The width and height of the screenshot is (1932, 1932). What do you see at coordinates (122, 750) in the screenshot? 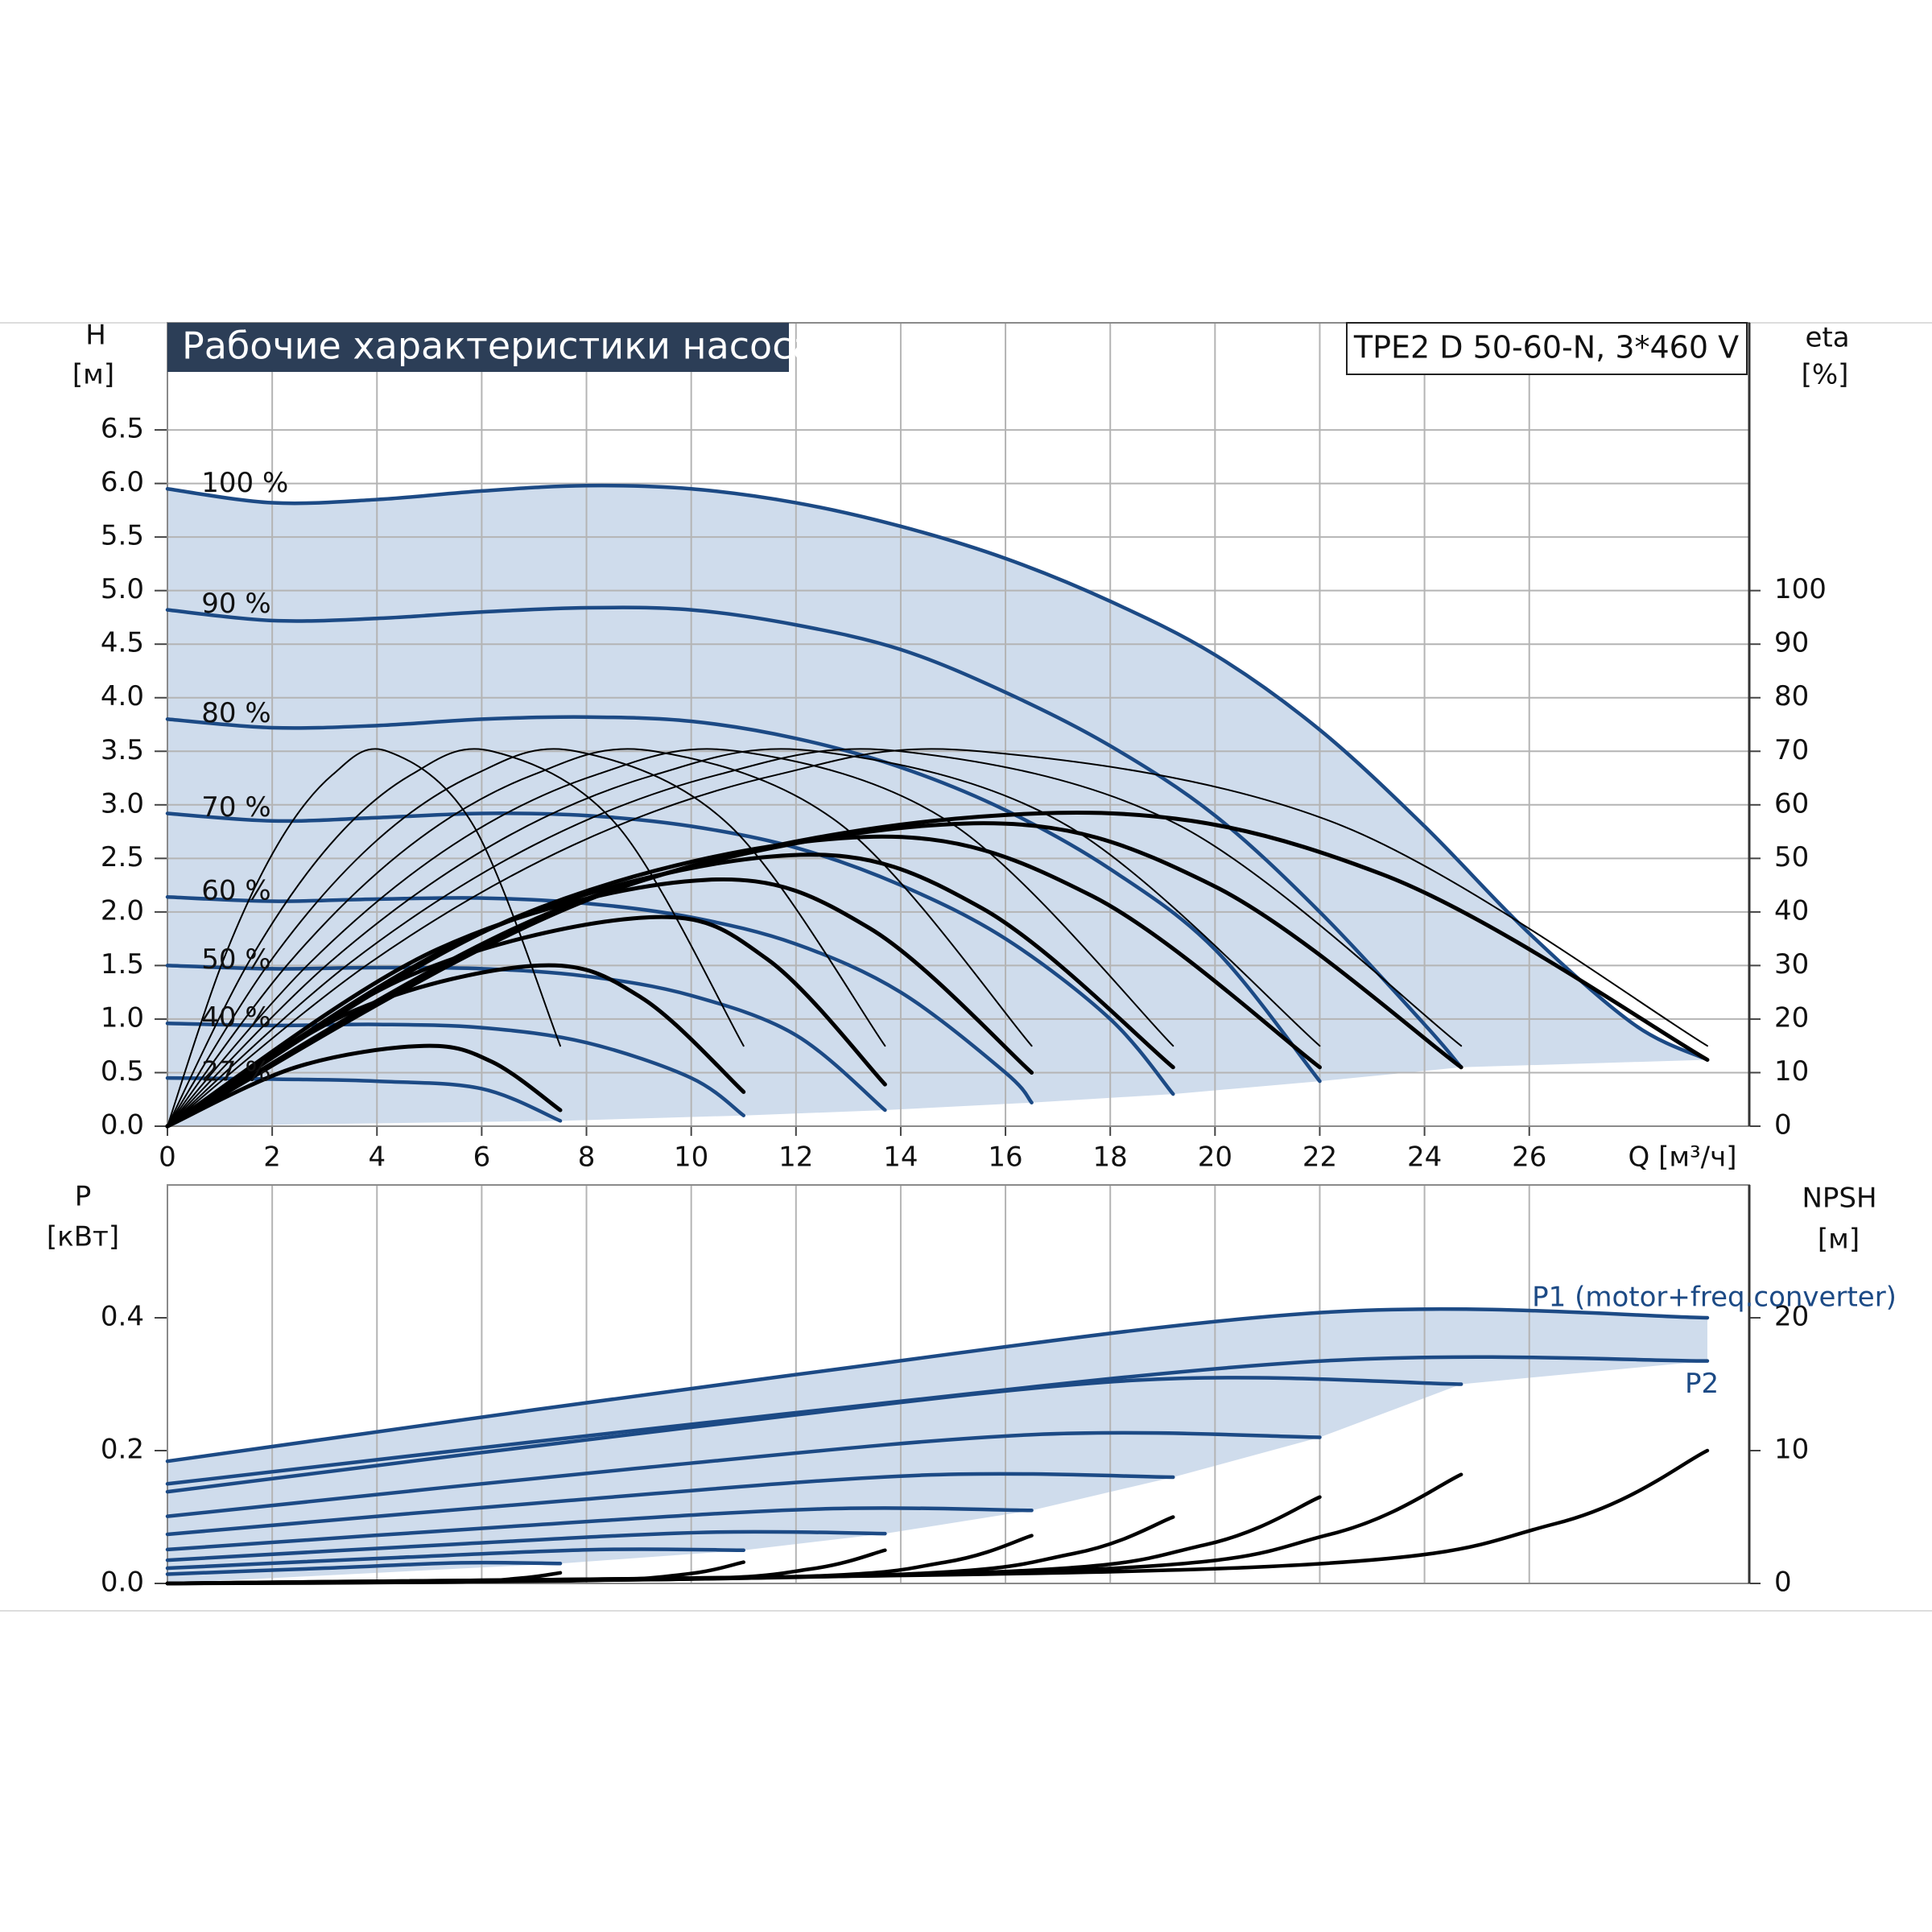
I see `y-tick-label: 3.5` at bounding box center [122, 750].